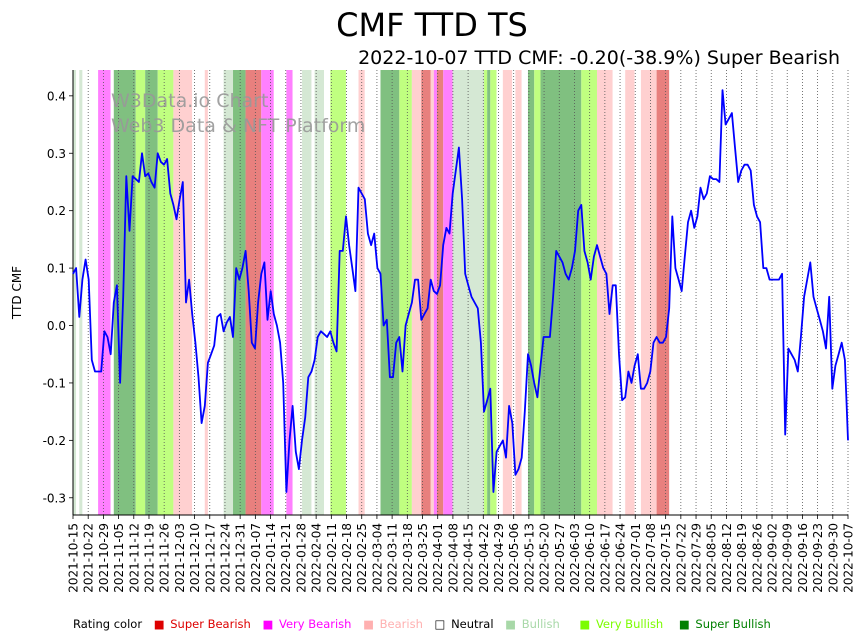 The width and height of the screenshot is (864, 641). I want to click on legend-very-bullish-label: Very Bullish, so click(629, 624).